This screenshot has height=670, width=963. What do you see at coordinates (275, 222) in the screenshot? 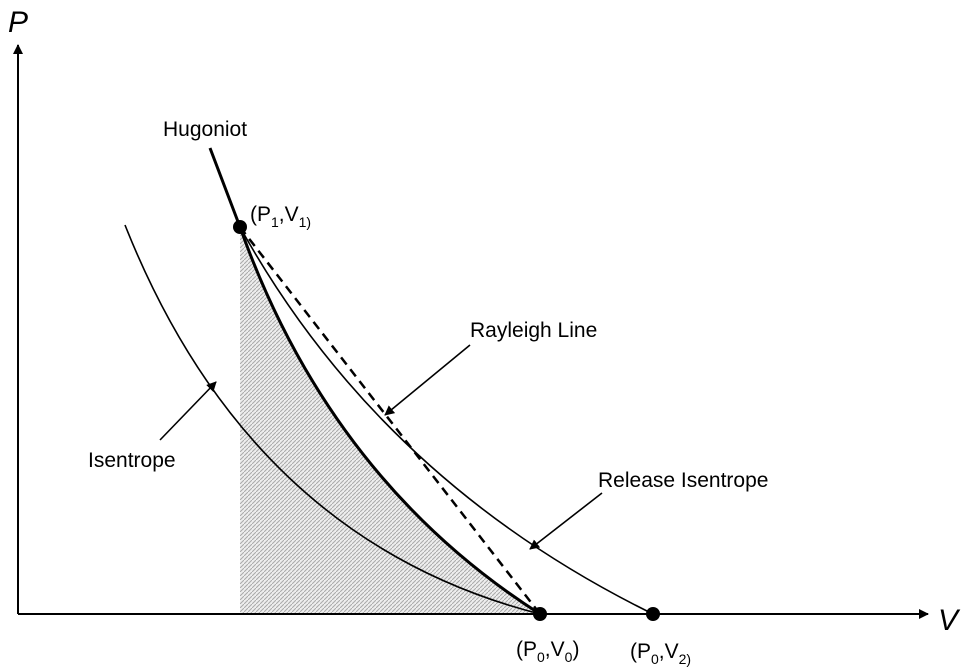
I see `subscript: 1` at bounding box center [275, 222].